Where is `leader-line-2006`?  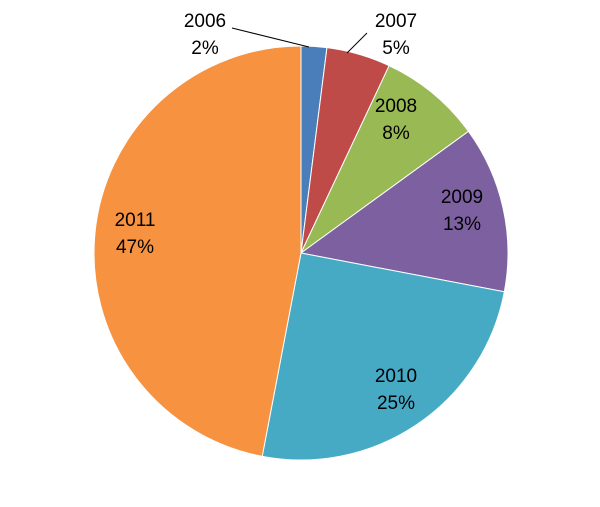 leader-line-2006 is located at coordinates (270, 37).